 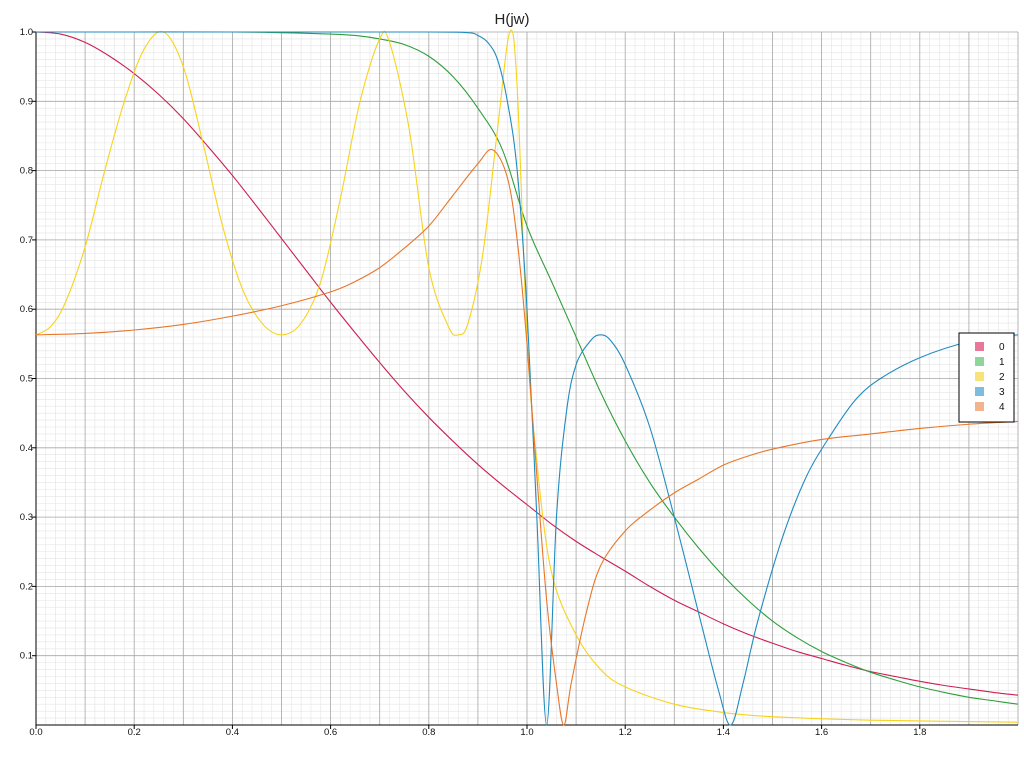 What do you see at coordinates (26, 101) in the screenshot?
I see `y-tick-label: 0.9` at bounding box center [26, 101].